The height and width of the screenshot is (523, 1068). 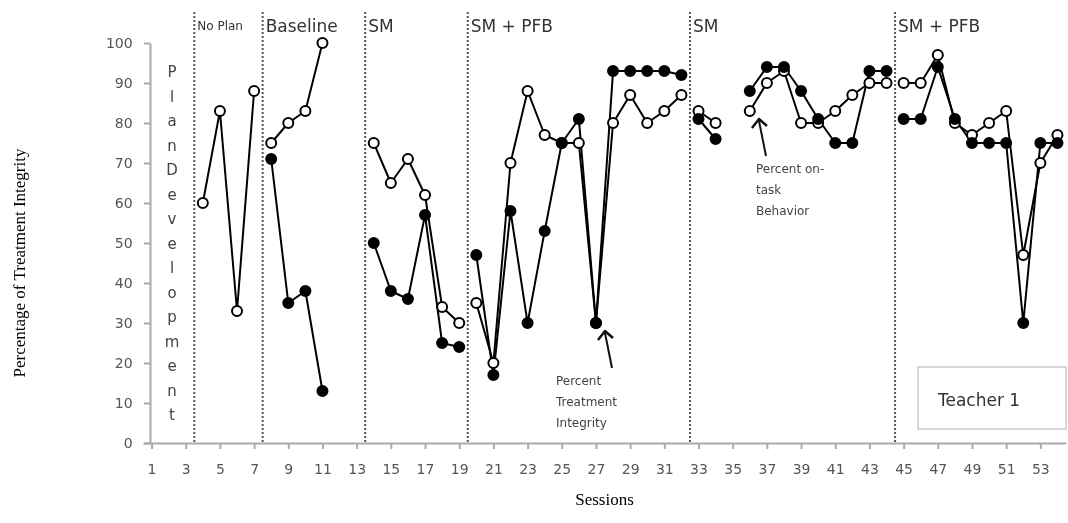 I want to click on y-tick-label: 10, so click(x=123, y=402).